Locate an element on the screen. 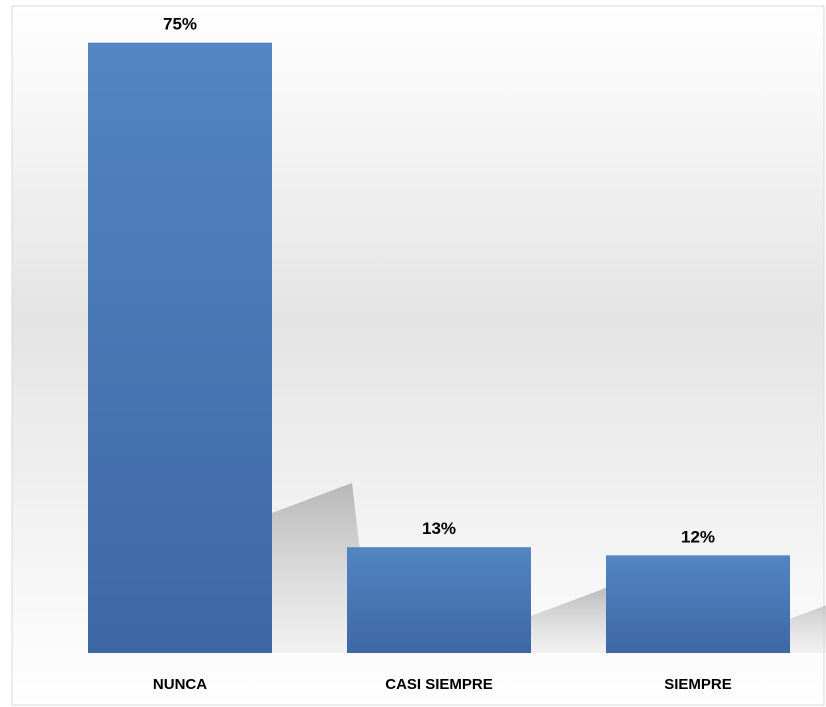 The height and width of the screenshot is (707, 826). category-label-casi-siempre: CASI SIEMPRE is located at coordinates (439, 684).